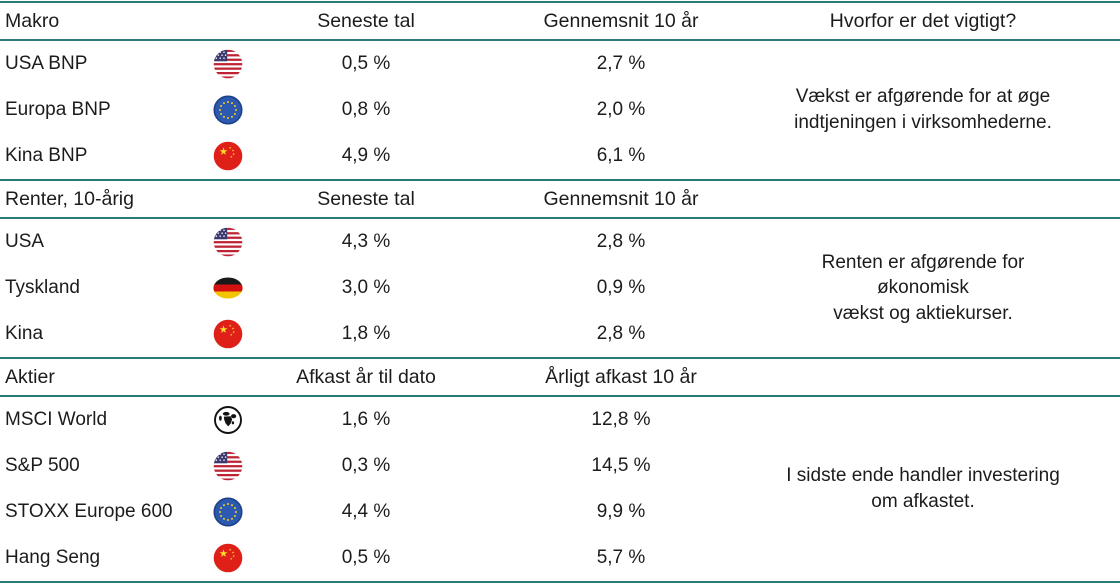 The height and width of the screenshot is (584, 1120). Describe the element at coordinates (56, 419) in the screenshot. I see `row-label: MSCI World` at that location.